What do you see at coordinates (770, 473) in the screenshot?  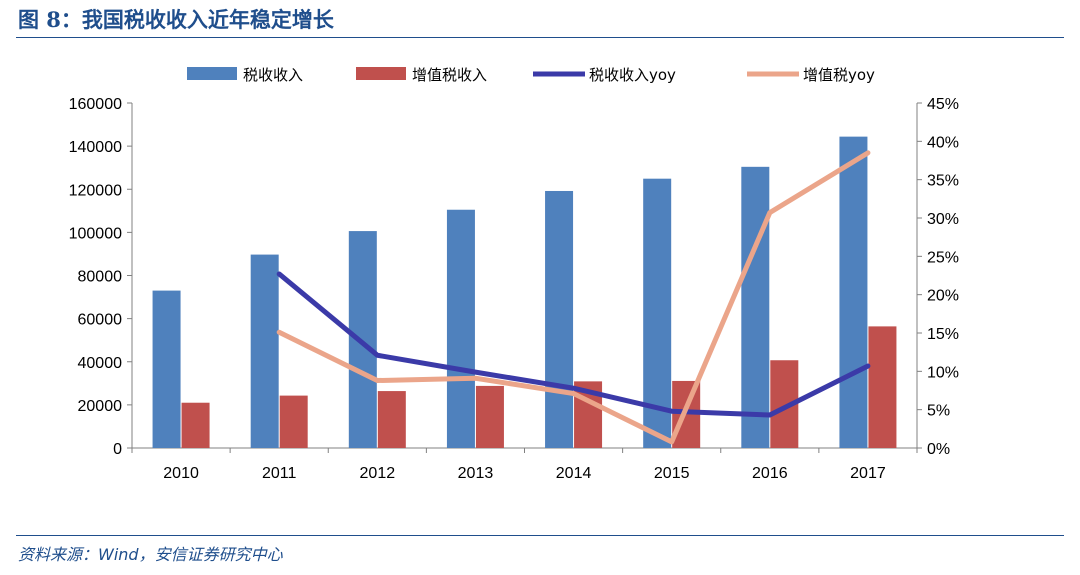 I see `x-tick-label: 2016` at bounding box center [770, 473].